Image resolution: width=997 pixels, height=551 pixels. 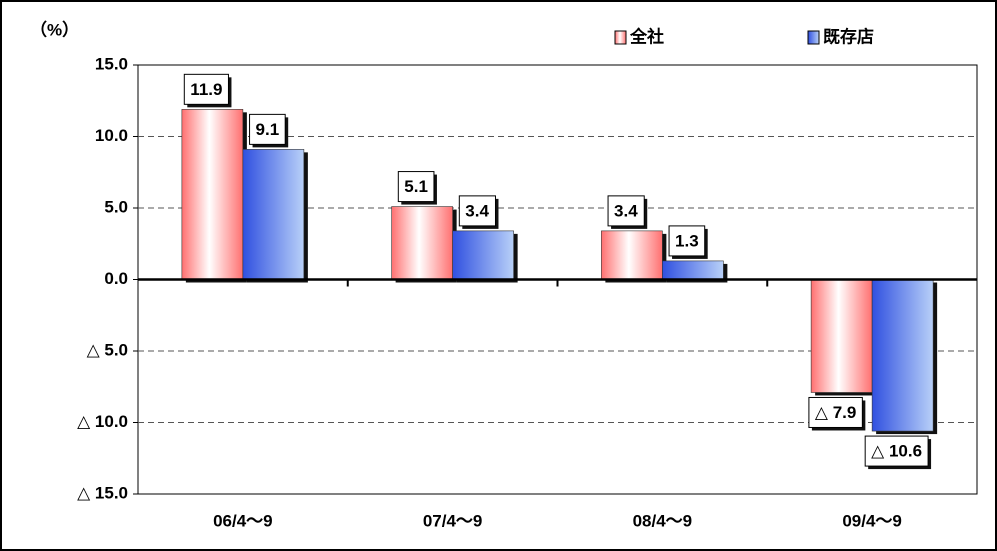 What do you see at coordinates (663, 520) in the screenshot?
I see `x-tick-label: 08/4～9` at bounding box center [663, 520].